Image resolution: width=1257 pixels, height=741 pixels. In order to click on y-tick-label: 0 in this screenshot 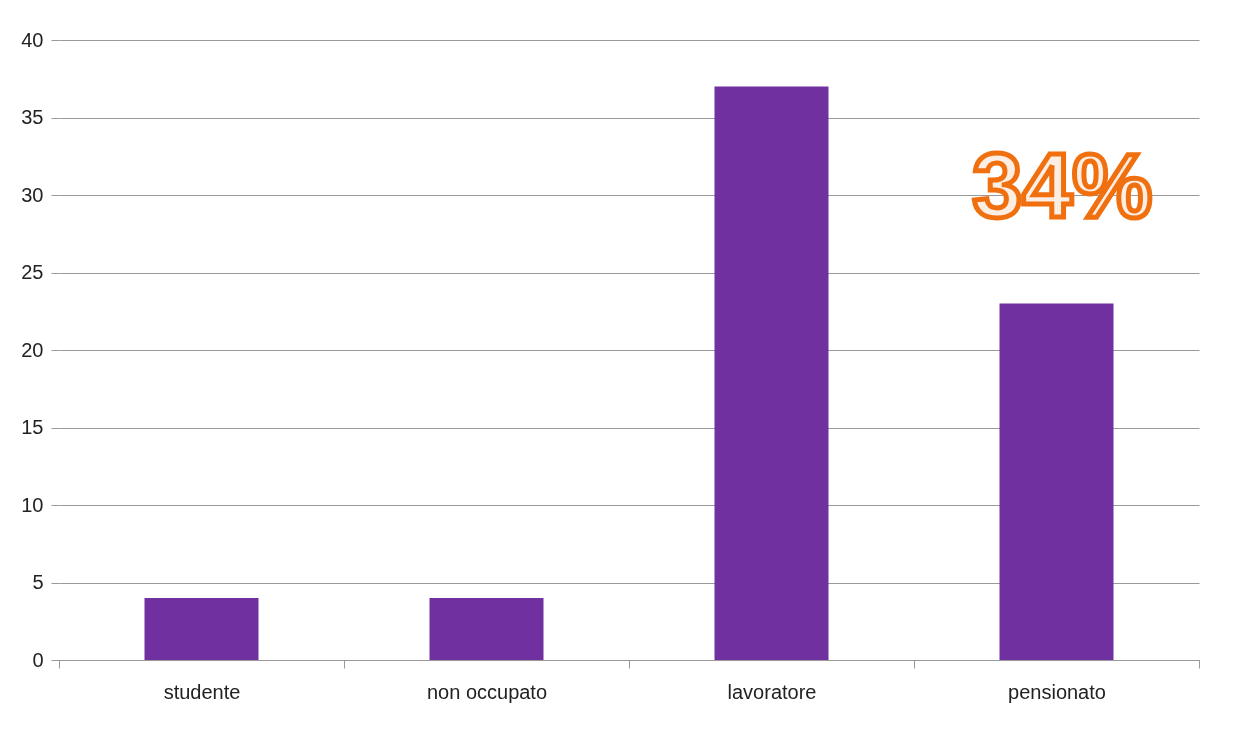, I will do `click(38, 659)`.